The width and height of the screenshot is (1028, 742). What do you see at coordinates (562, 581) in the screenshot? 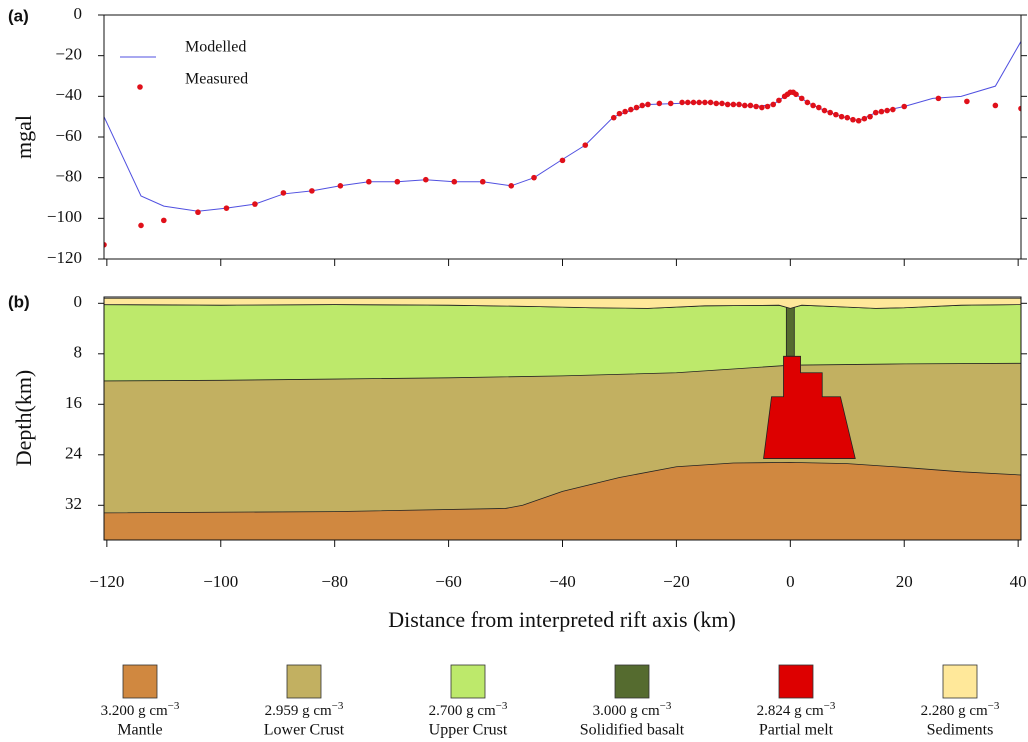
I see `x-tick-label: −40` at bounding box center [562, 581].